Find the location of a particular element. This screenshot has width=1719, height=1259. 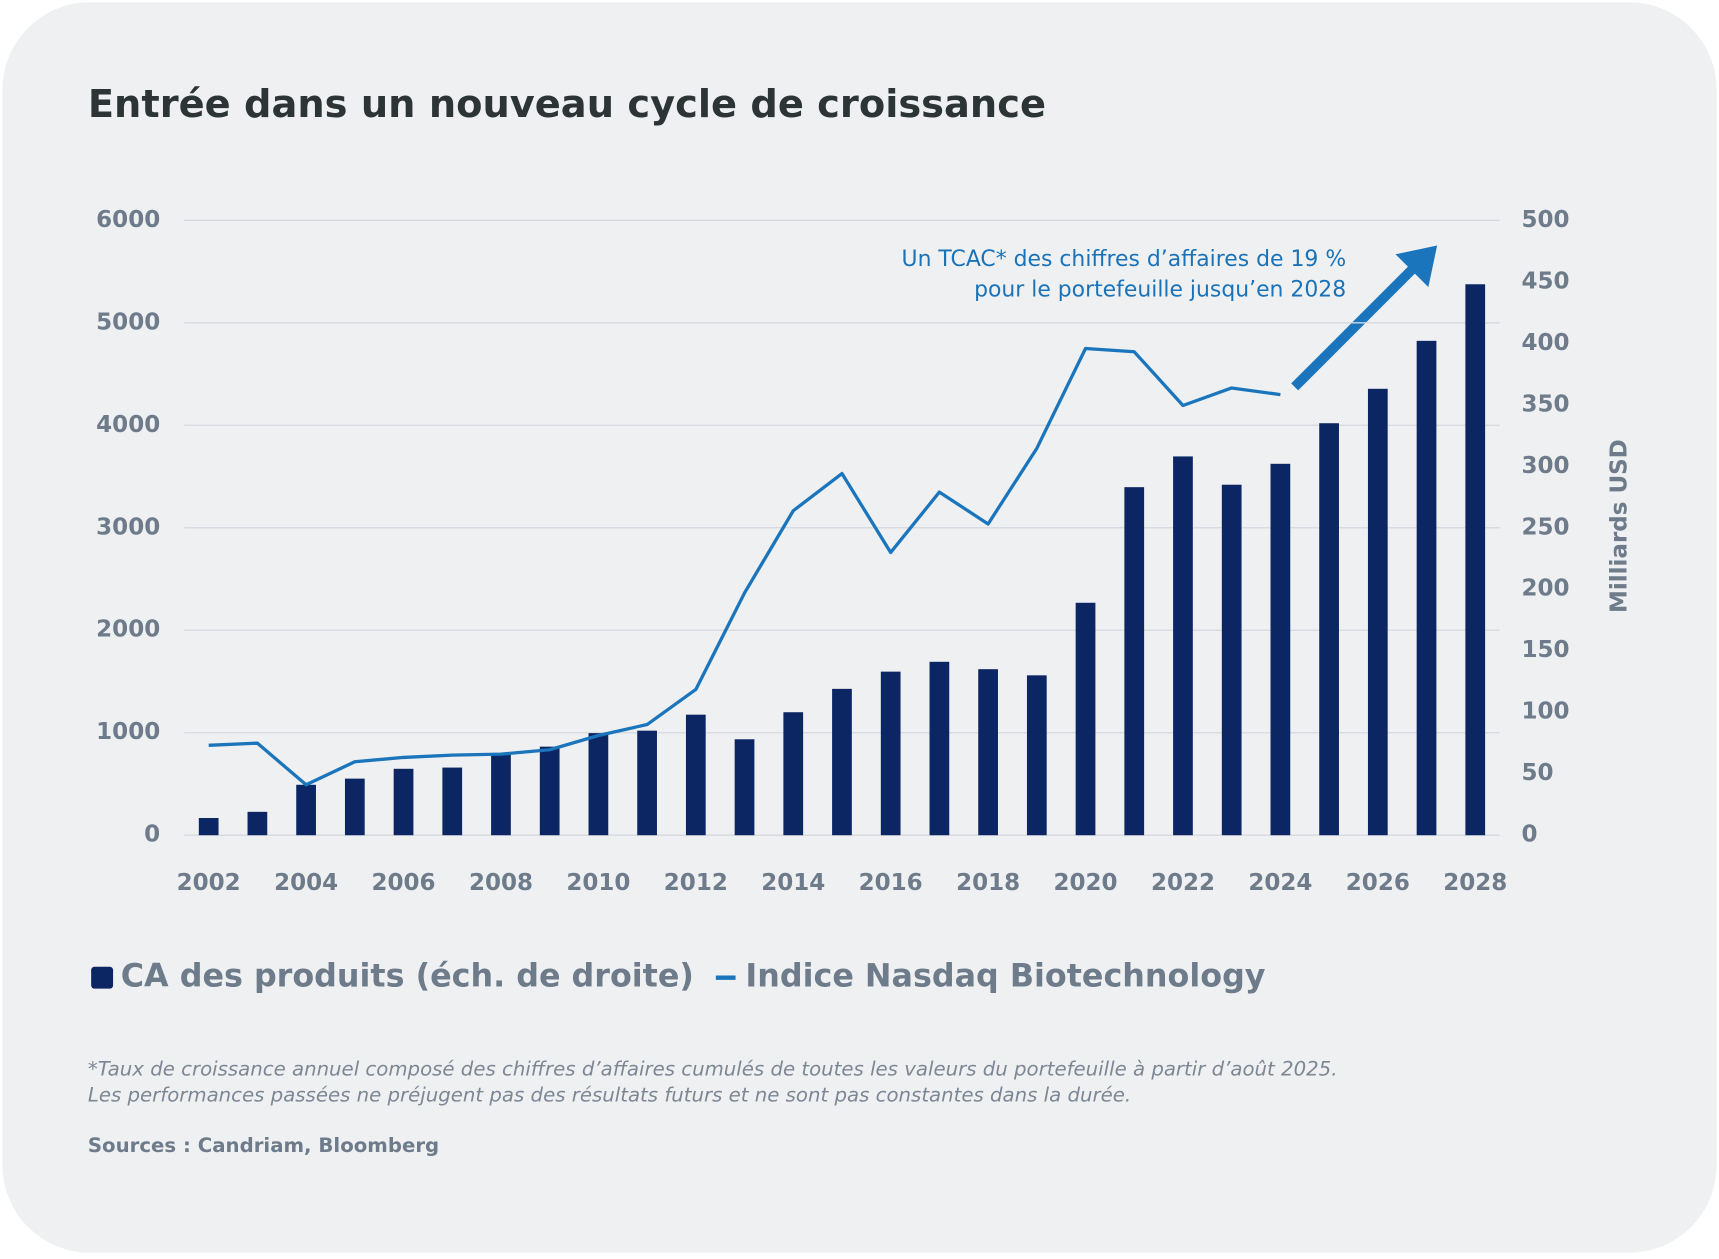

y2-tick-label: 0 is located at coordinates (1530, 835).